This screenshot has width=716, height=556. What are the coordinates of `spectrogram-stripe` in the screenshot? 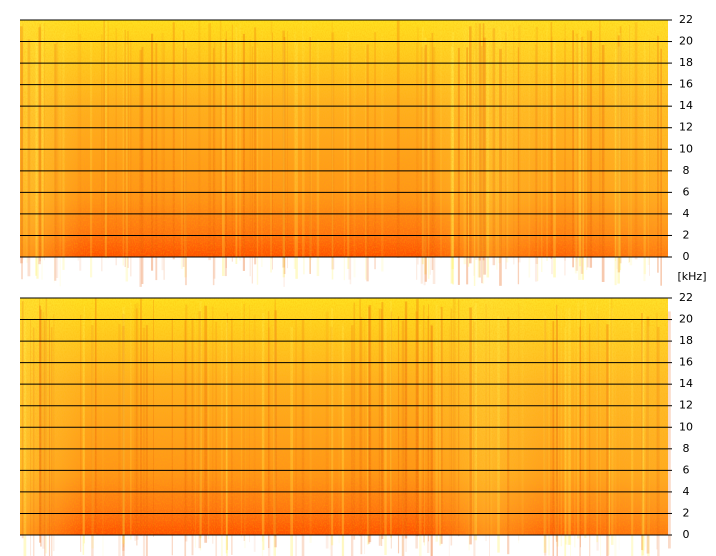 It's located at (669, 430).